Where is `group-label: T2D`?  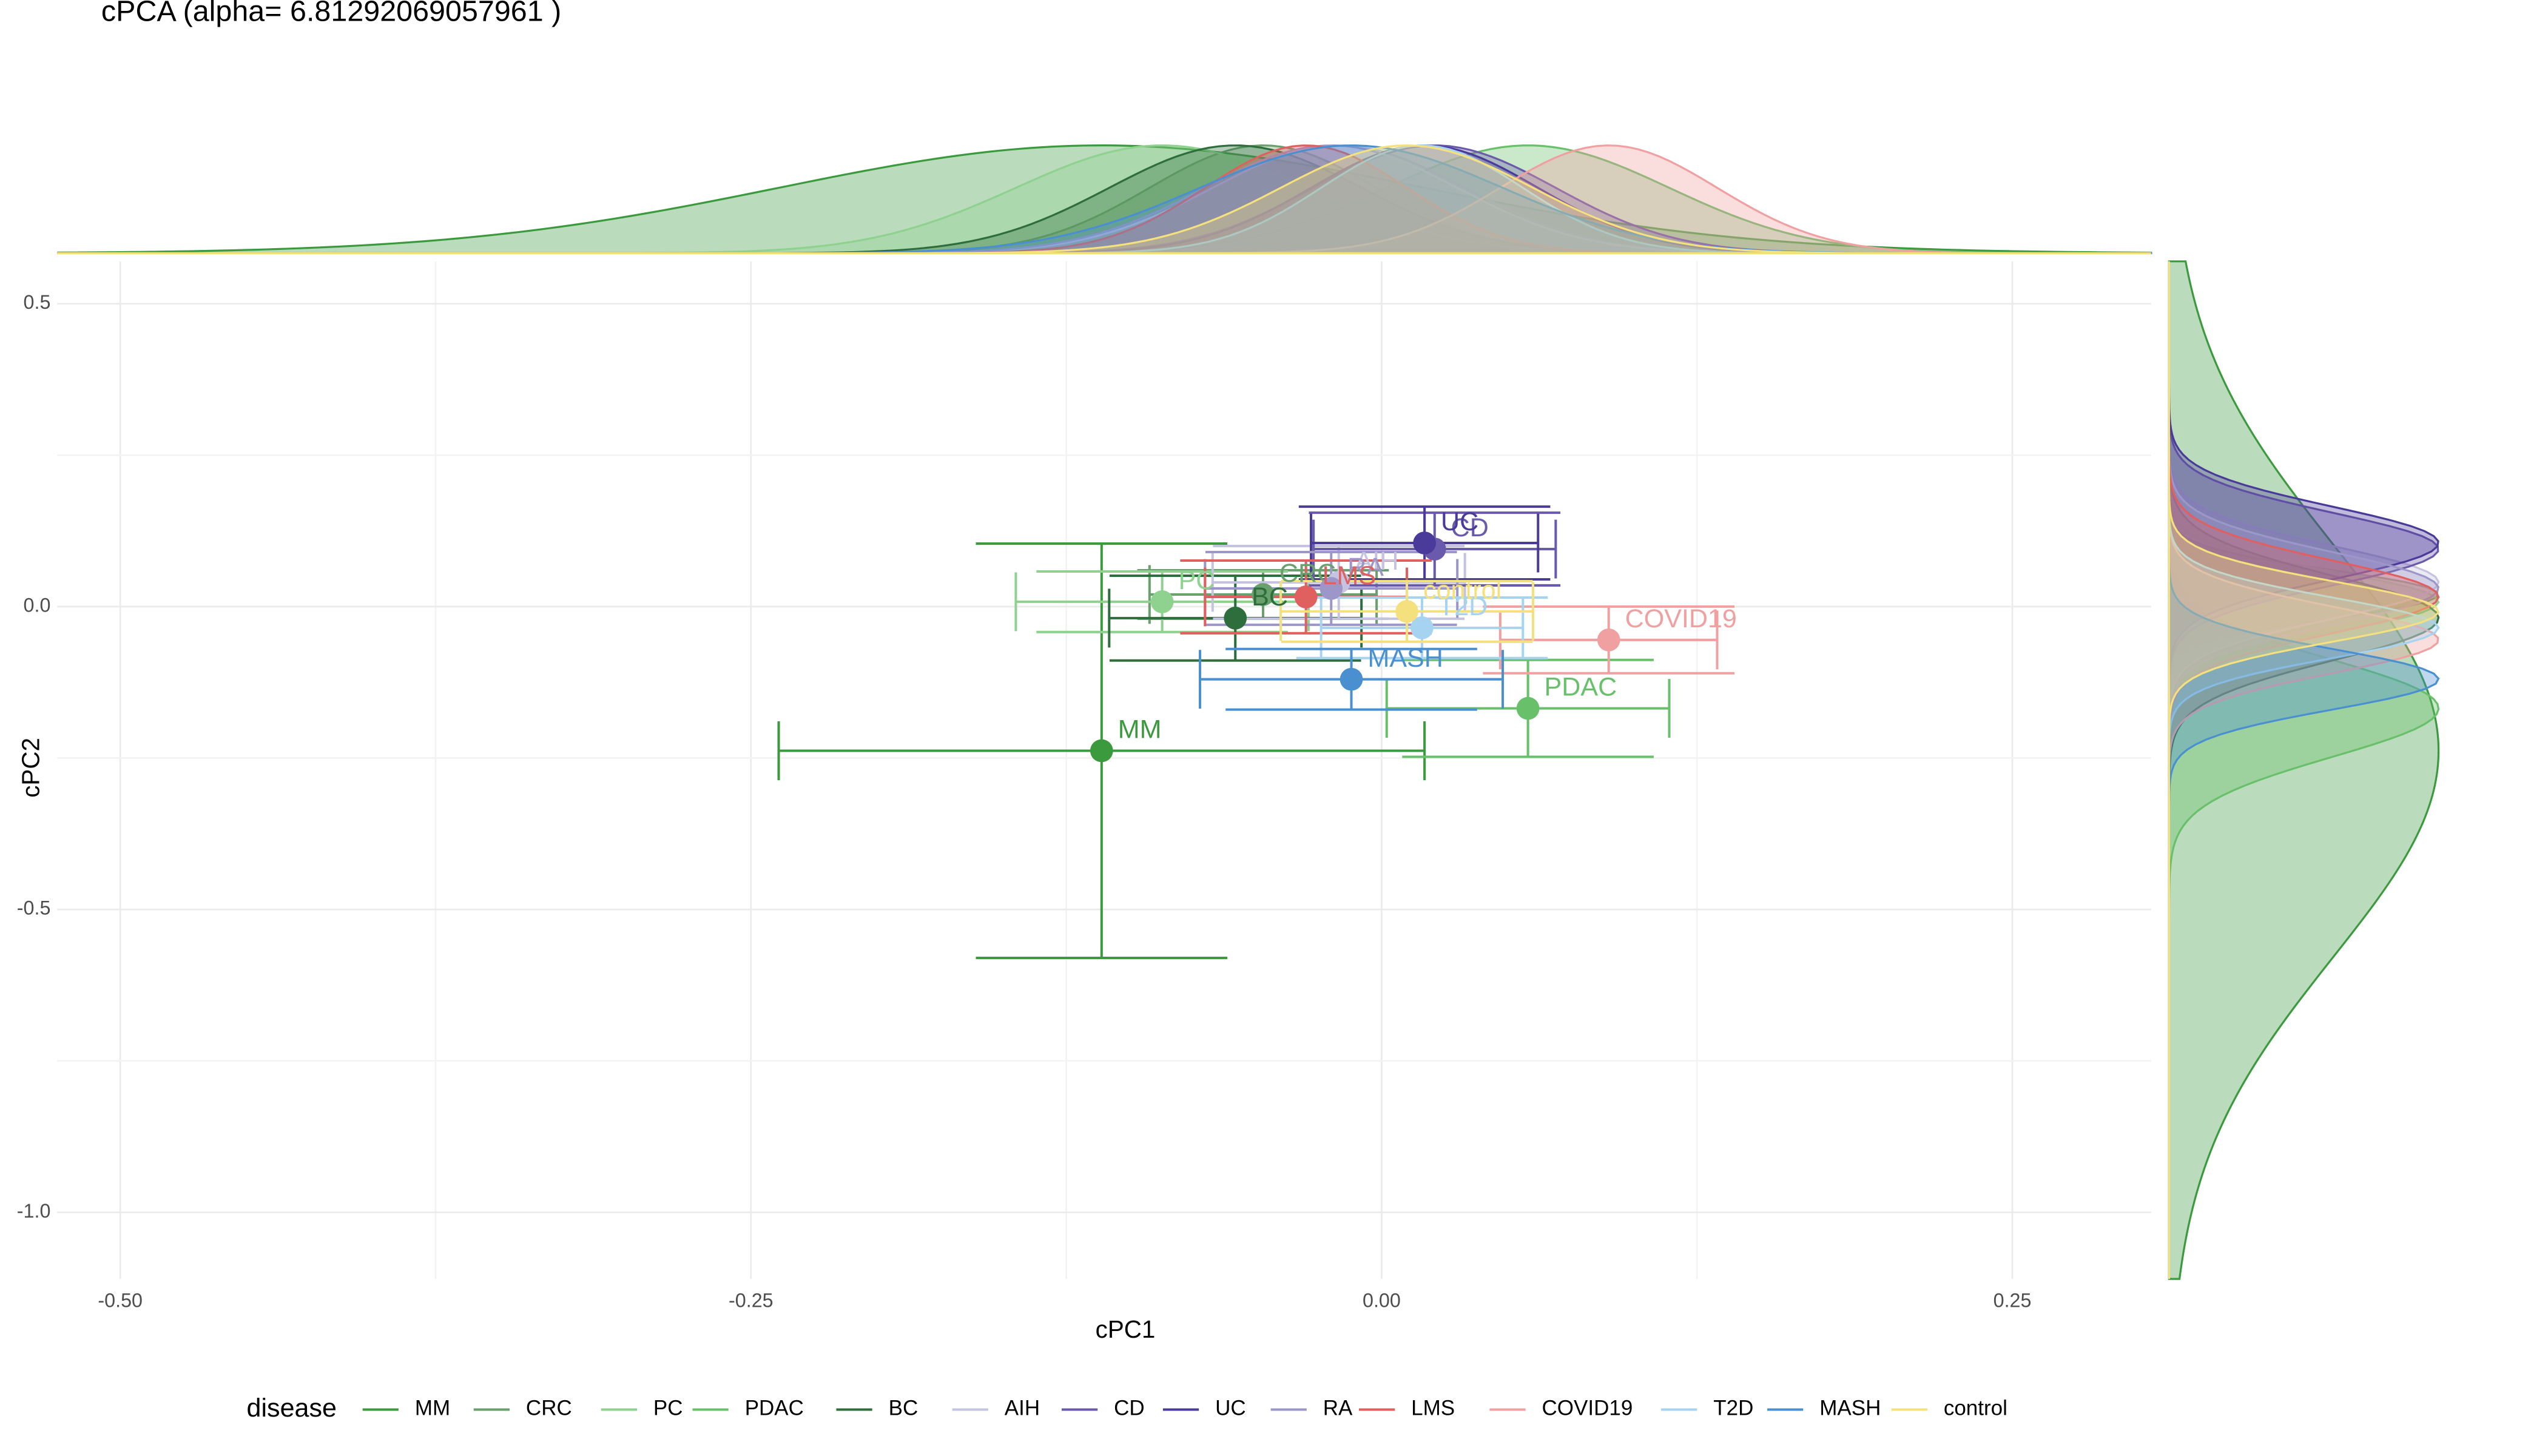 group-label: T2D is located at coordinates (1463, 606).